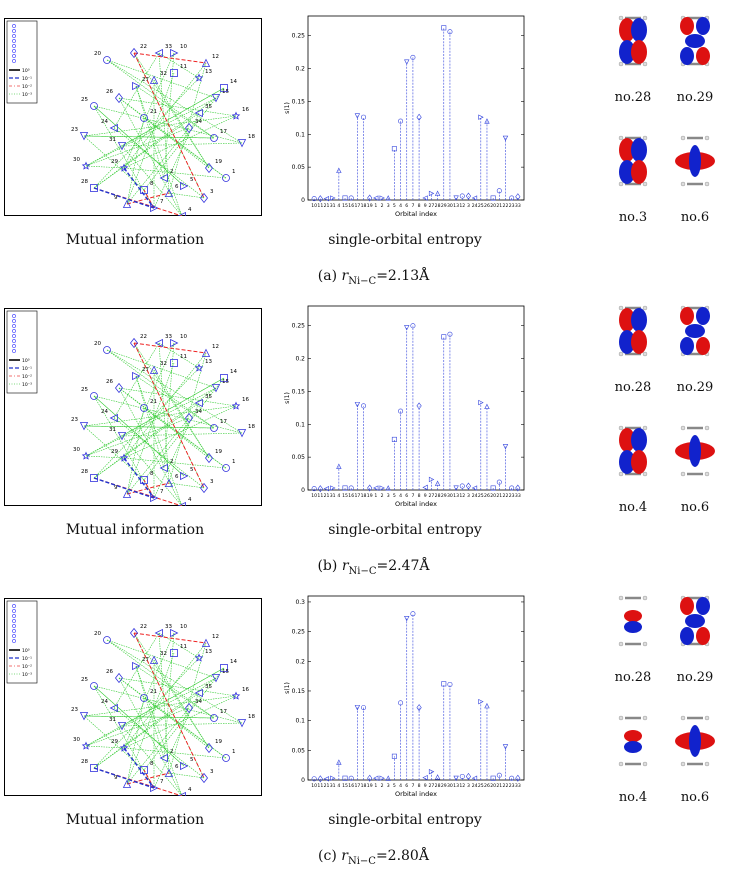  What do you see at coordinates (299, 391) in the screenshot?
I see `y-tick-label: 0.15` at bounding box center [299, 391].